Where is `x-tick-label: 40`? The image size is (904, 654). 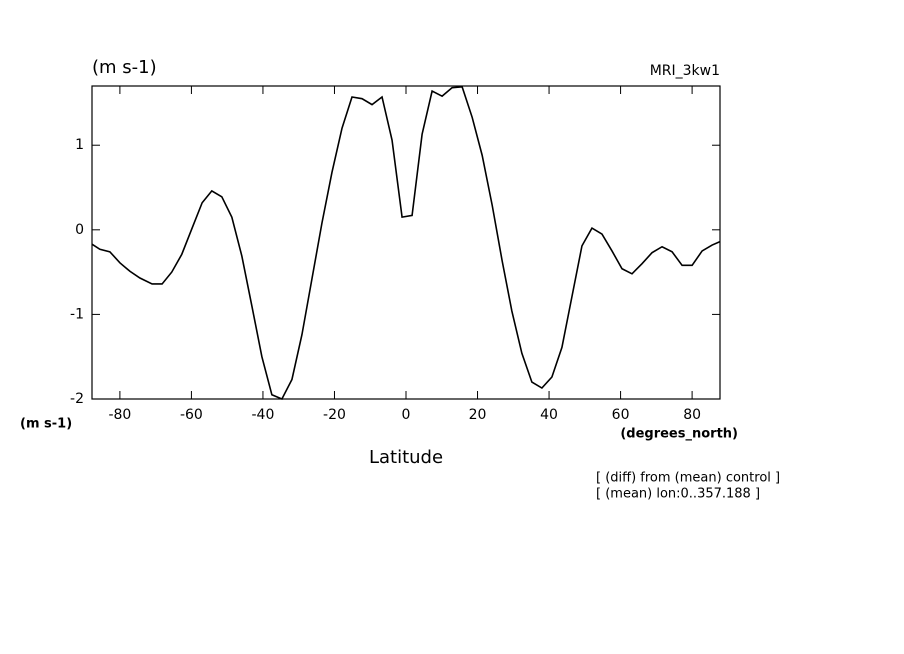
x-tick-label: 40 is located at coordinates (549, 415).